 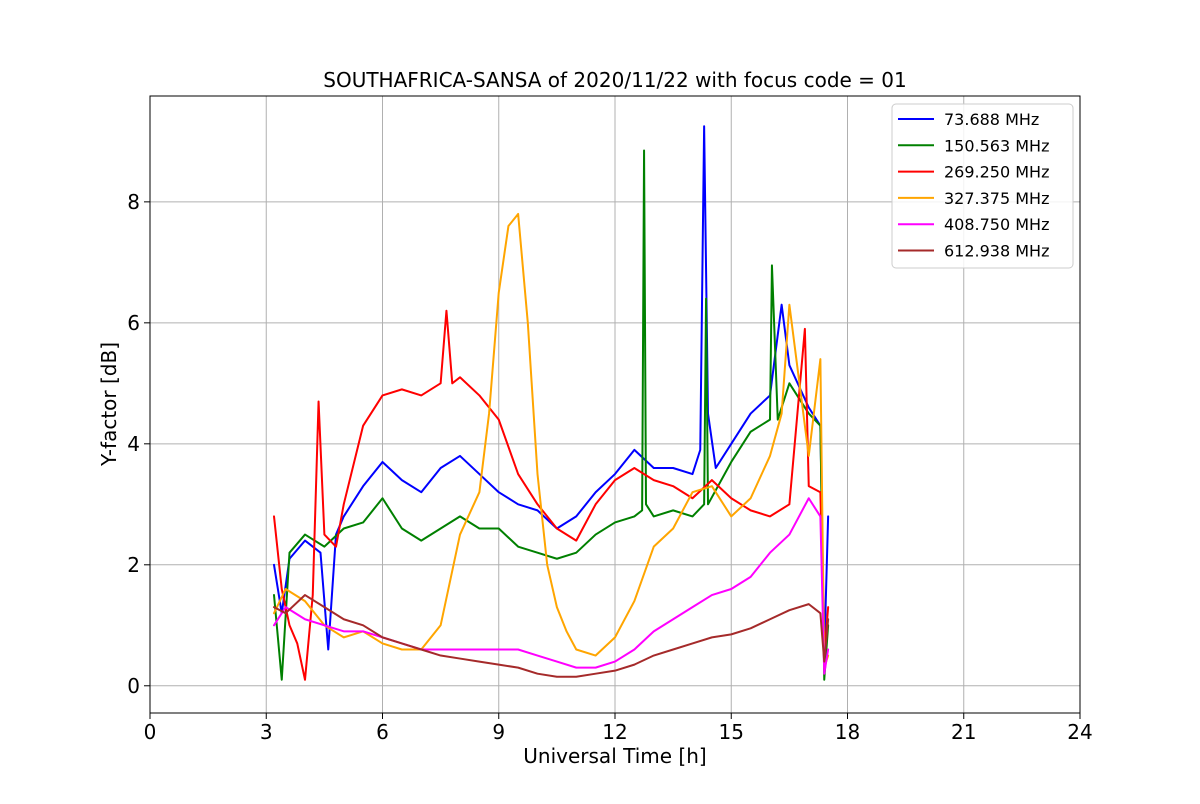 I want to click on x-tick-label: 6, so click(x=382, y=732).